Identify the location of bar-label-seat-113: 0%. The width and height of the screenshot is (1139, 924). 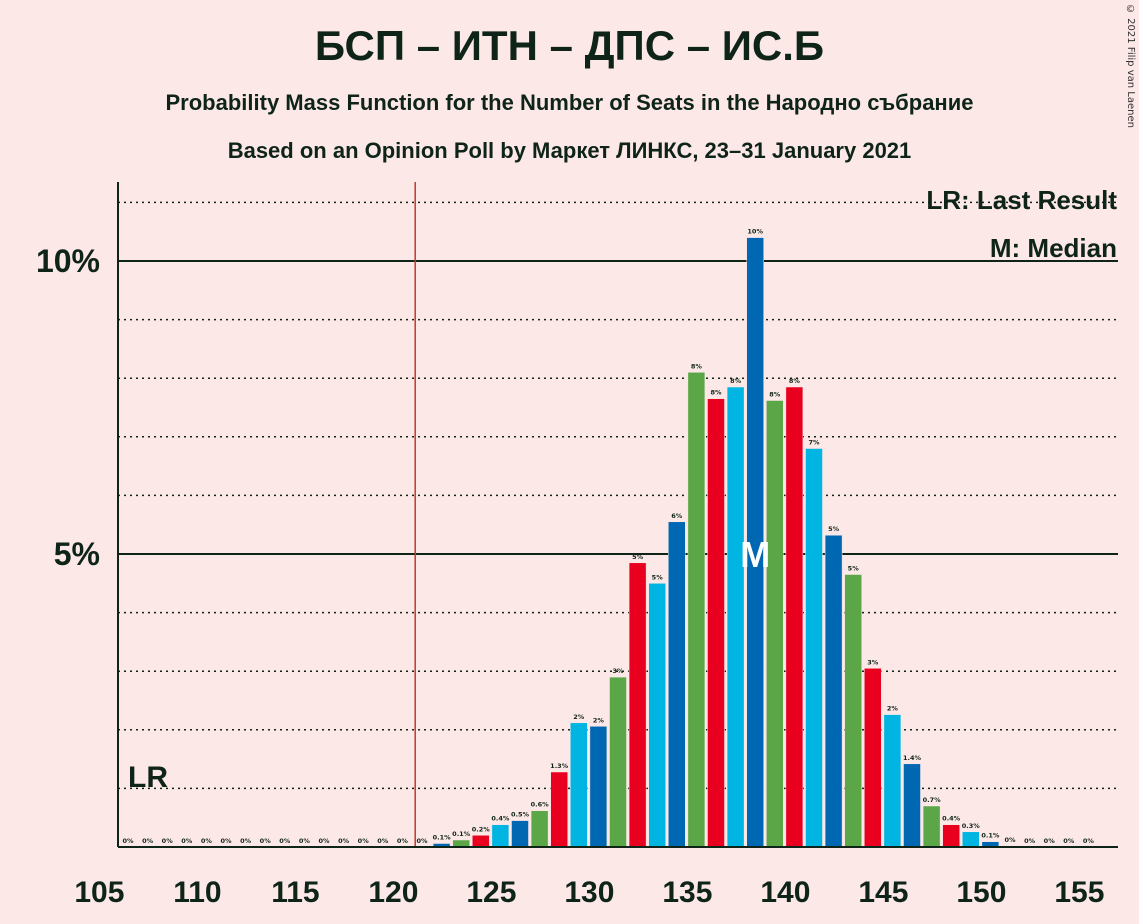
(266, 841).